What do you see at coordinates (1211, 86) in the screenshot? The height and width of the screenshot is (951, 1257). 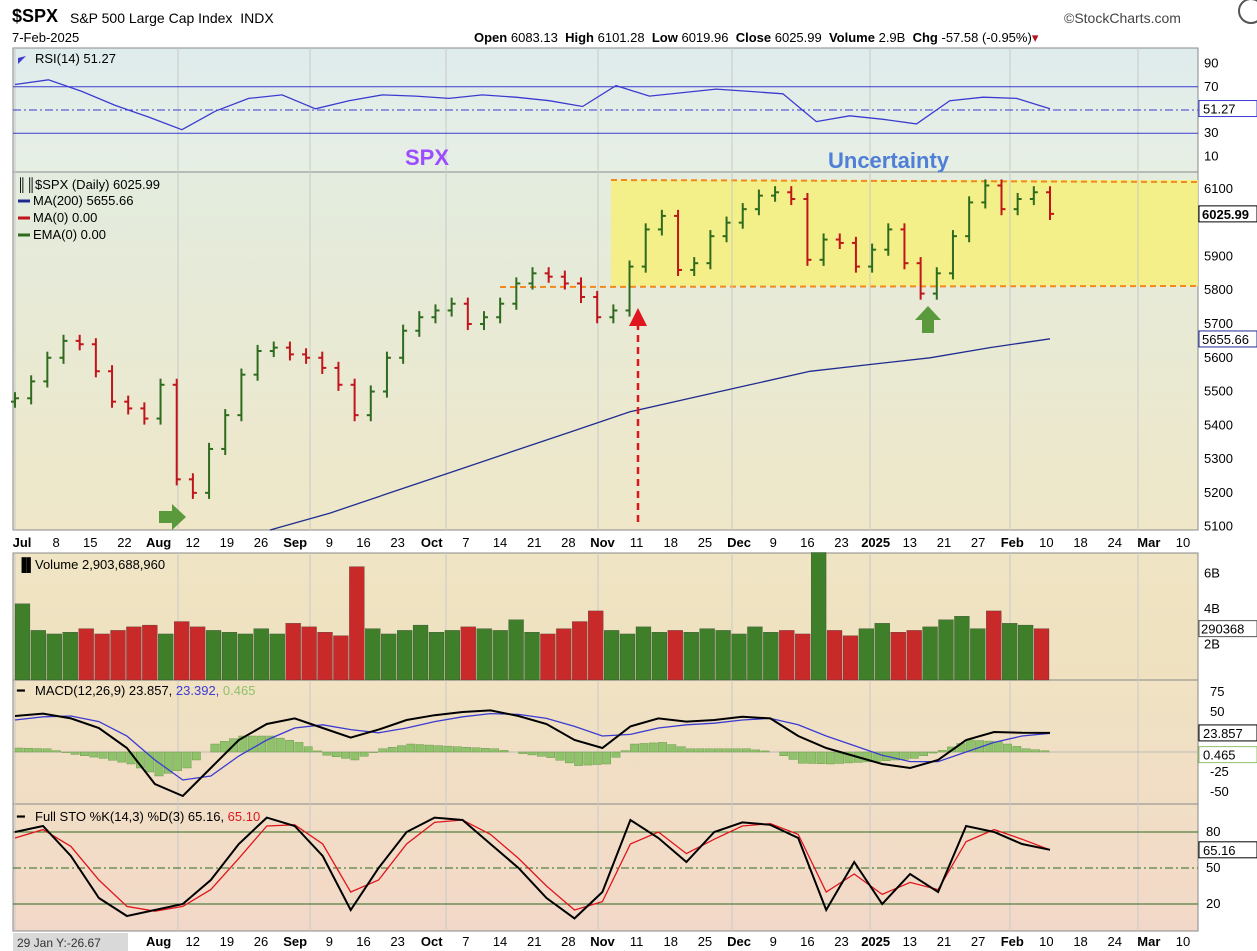 I see `rsi-tick-label: 70` at bounding box center [1211, 86].